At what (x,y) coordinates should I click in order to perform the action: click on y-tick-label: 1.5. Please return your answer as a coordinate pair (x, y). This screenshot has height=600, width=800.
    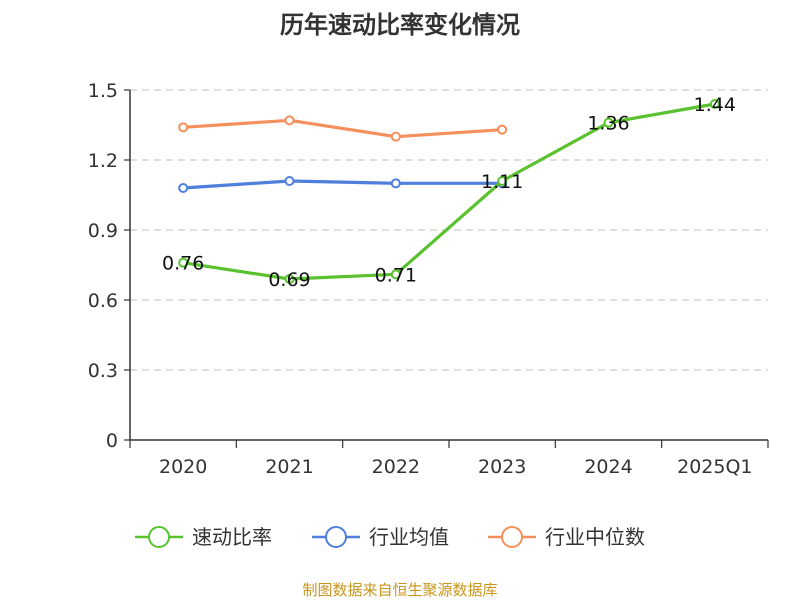
    Looking at the image, I should click on (103, 91).